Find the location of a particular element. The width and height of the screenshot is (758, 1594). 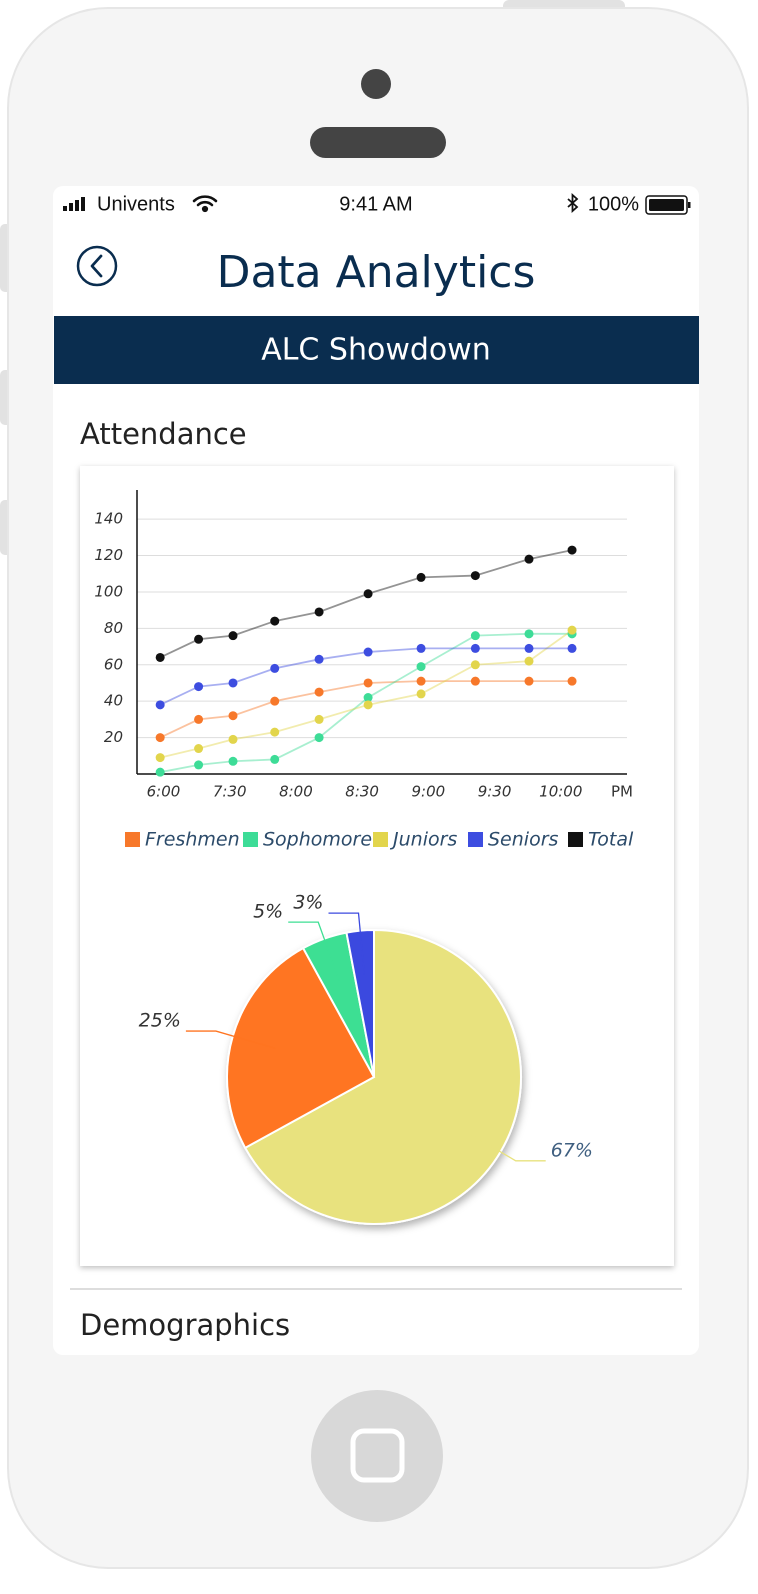

signal-icon is located at coordinates (74, 204).